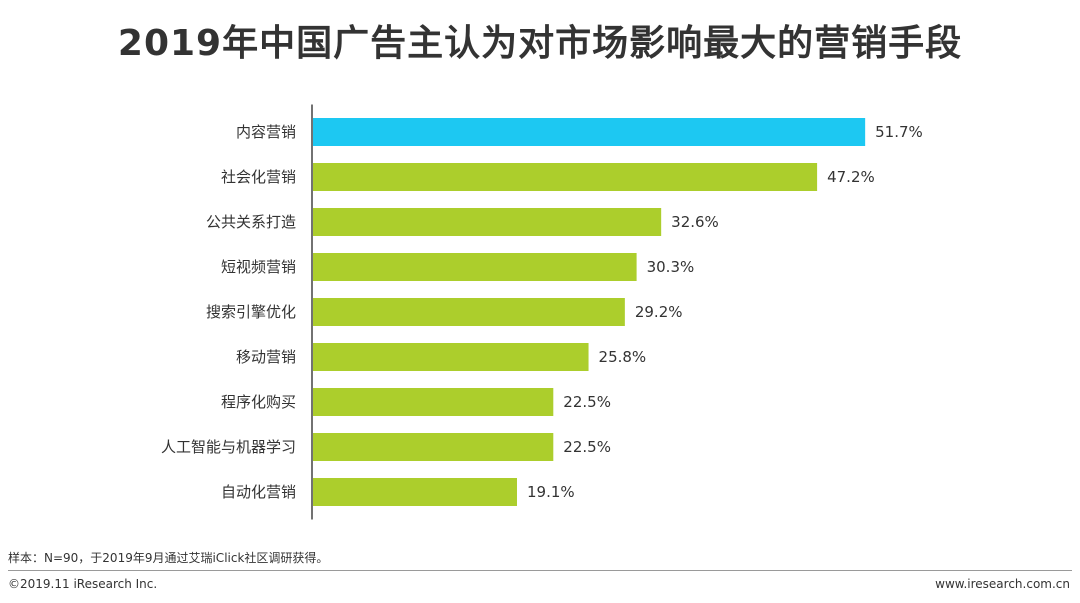  What do you see at coordinates (671, 267) in the screenshot?
I see `value-label: 30.3%` at bounding box center [671, 267].